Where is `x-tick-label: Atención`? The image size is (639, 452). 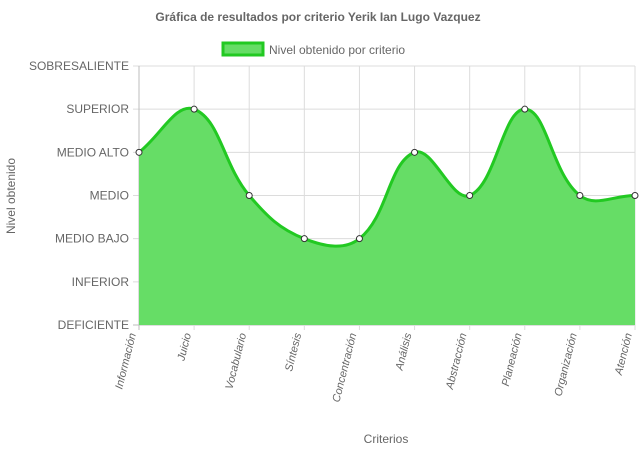 x-tick-label: Atención is located at coordinates (624, 354).